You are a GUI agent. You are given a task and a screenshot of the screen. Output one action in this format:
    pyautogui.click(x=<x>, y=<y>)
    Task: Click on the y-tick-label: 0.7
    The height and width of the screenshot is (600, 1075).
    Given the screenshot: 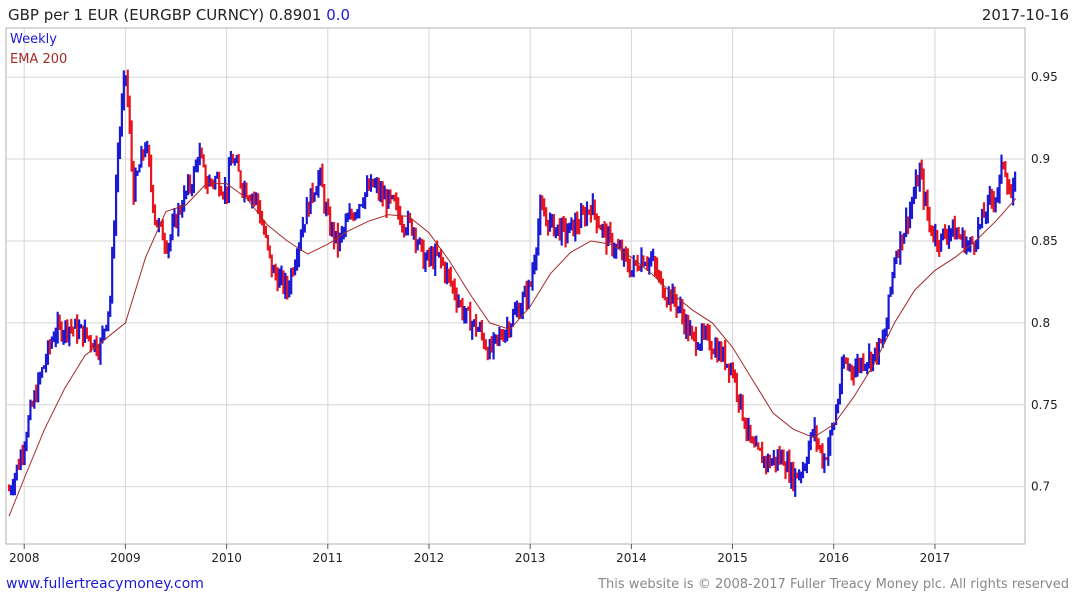 What is the action you would take?
    pyautogui.click(x=1040, y=487)
    